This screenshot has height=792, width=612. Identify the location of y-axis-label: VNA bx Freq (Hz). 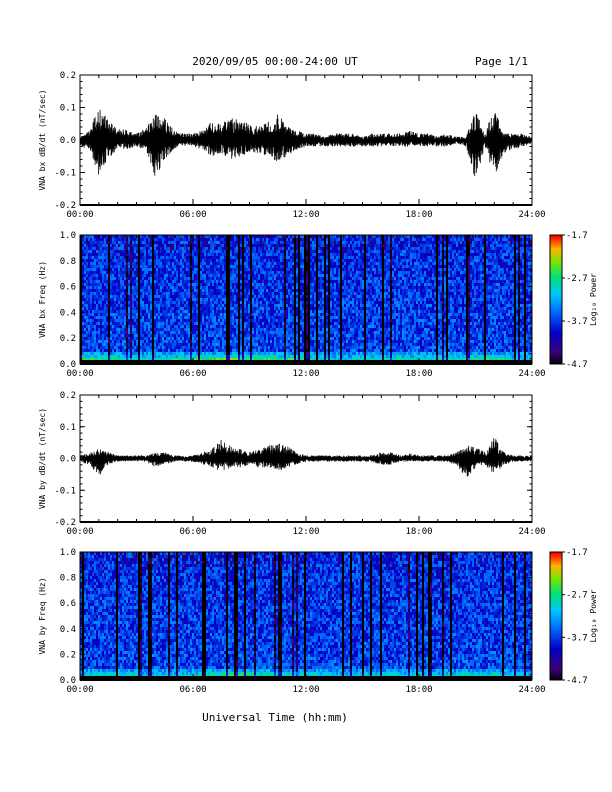
(42, 299).